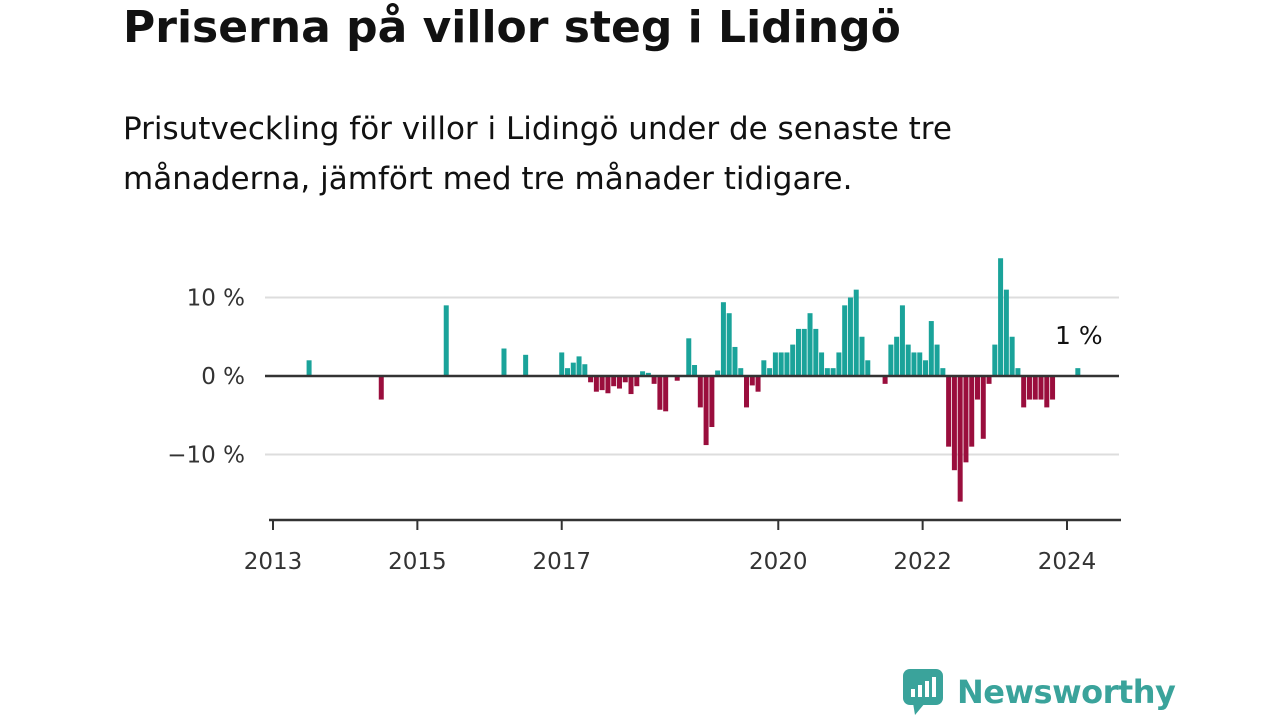 This screenshot has width=1280, height=720. What do you see at coordinates (923, 692) in the screenshot?
I see `bar-chart-speech-bubble-icon` at bounding box center [923, 692].